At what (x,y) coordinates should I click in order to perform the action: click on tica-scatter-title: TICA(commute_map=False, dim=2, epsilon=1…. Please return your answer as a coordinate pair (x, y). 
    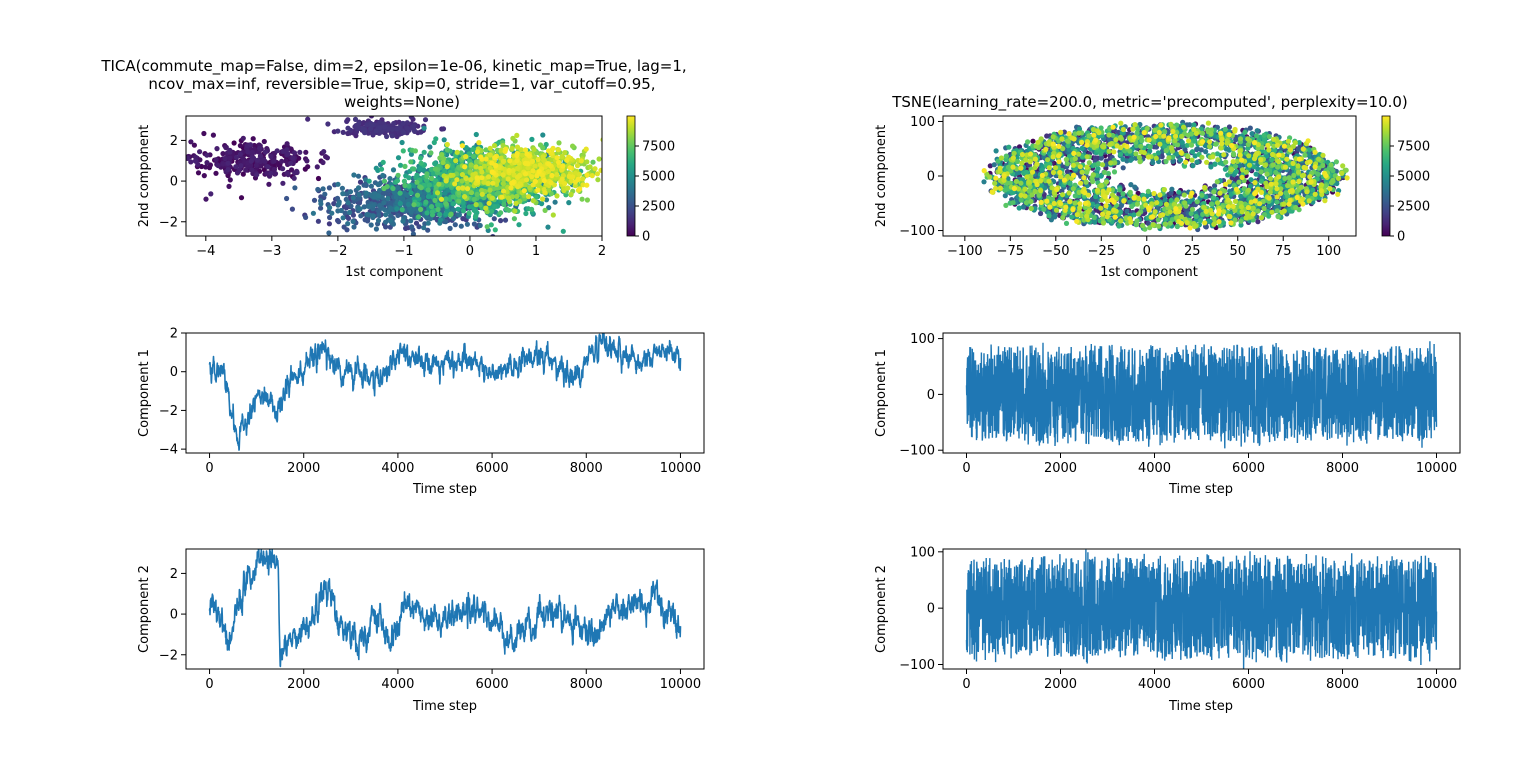
    Looking at the image, I should click on (393, 84).